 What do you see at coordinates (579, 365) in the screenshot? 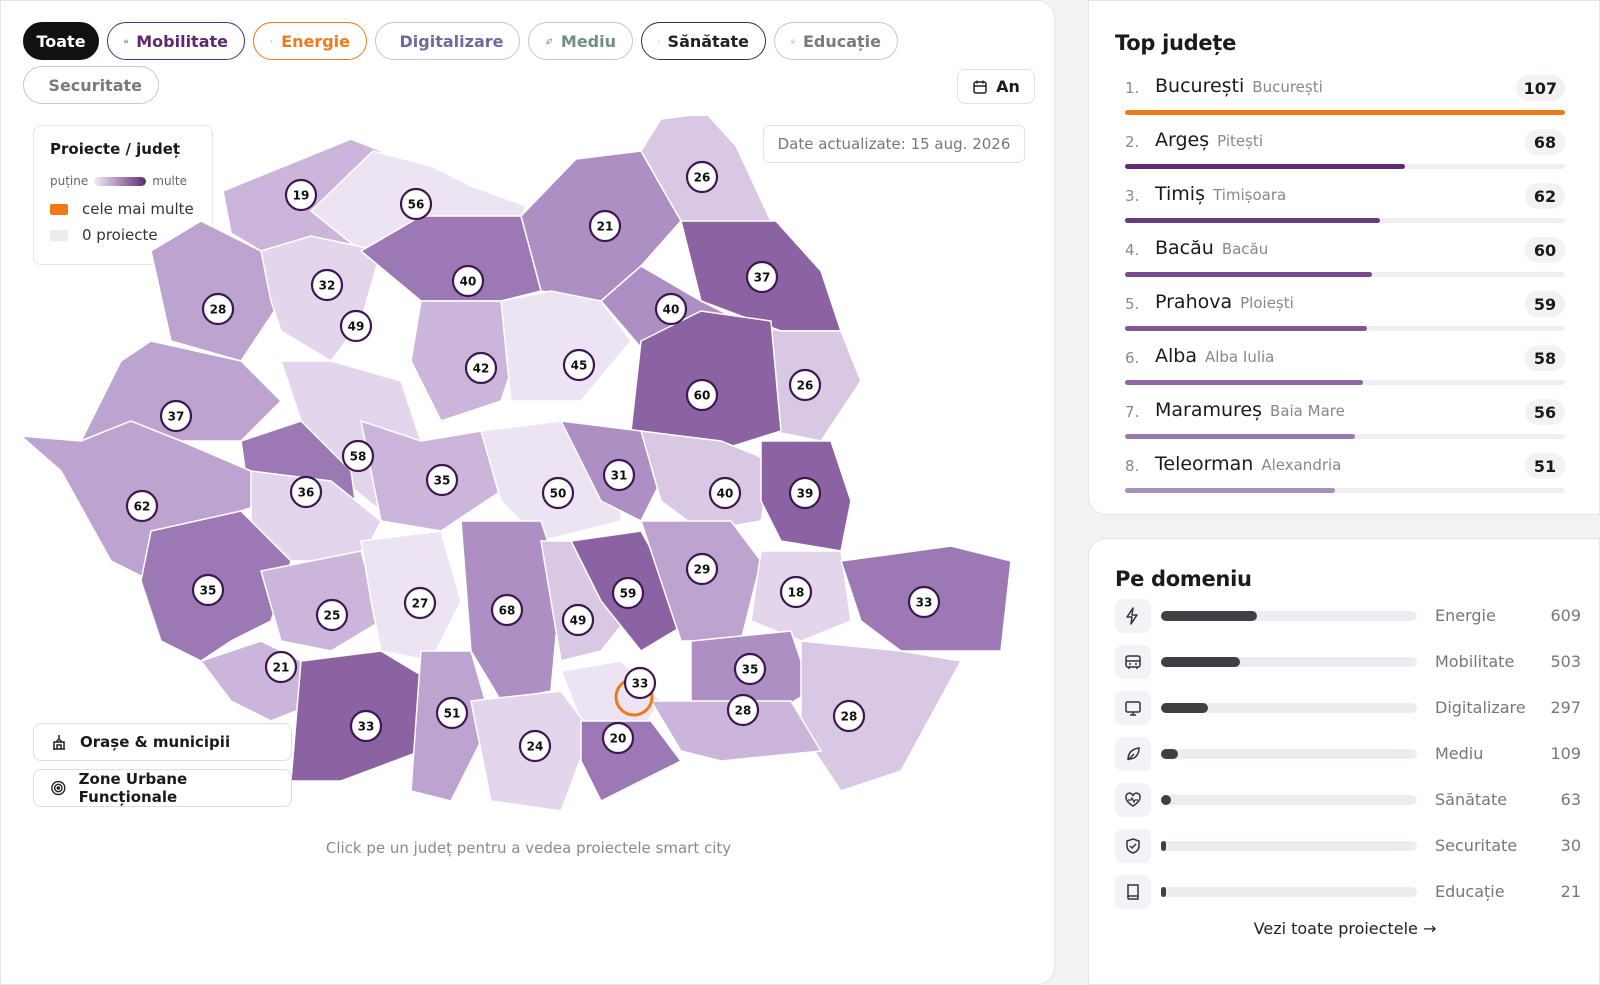
I see `county-marker: 45` at bounding box center [579, 365].